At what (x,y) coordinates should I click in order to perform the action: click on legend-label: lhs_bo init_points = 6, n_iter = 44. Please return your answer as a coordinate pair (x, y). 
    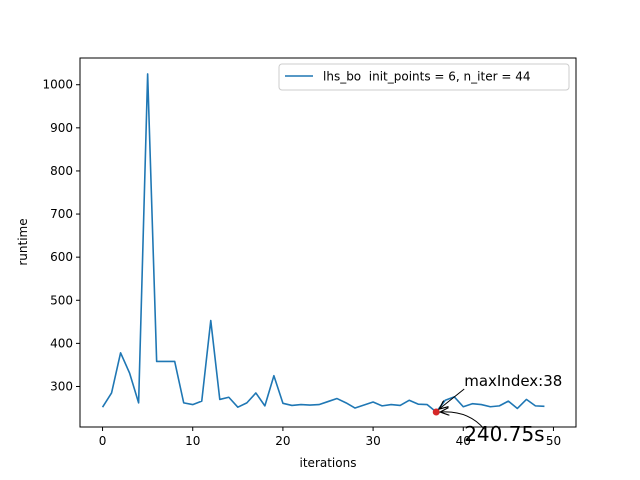
    Looking at the image, I should click on (426, 77).